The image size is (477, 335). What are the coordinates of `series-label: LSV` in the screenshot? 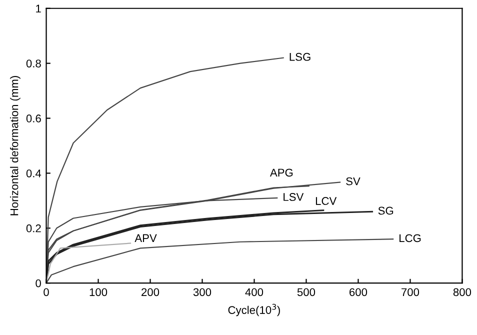 It's located at (294, 197).